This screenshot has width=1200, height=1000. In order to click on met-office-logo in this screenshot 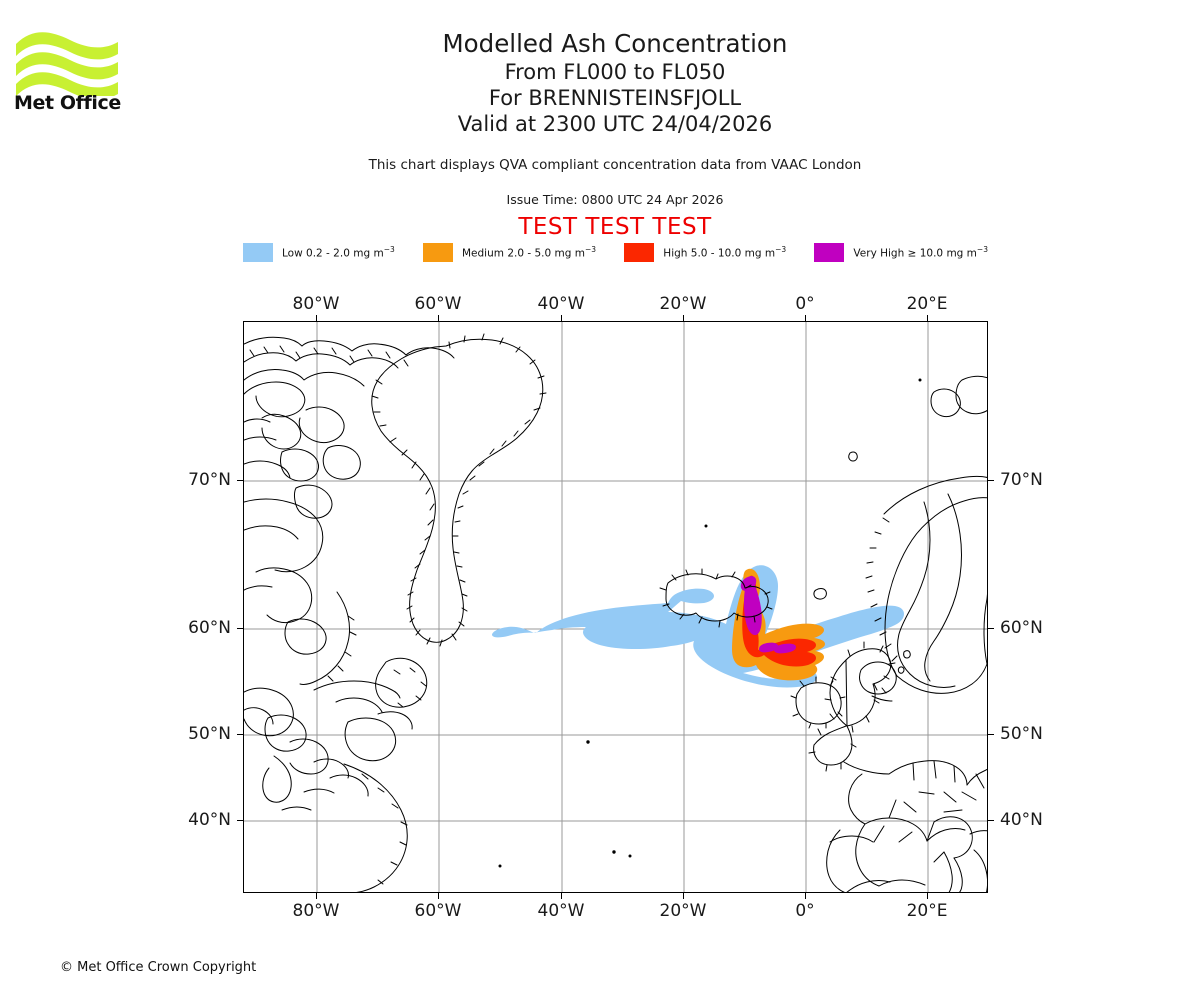, I will do `click(70, 69)`.